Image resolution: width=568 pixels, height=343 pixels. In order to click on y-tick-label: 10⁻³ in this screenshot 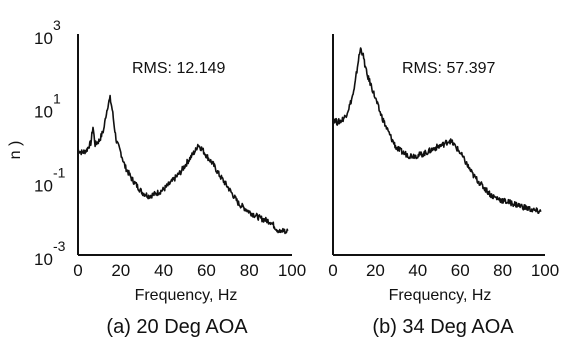, I will do `click(50, 253)`.